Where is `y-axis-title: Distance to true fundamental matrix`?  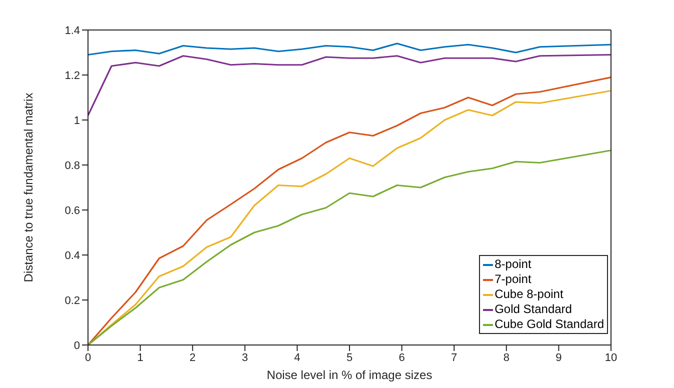 y-axis-title: Distance to true fundamental matrix is located at coordinates (28, 187).